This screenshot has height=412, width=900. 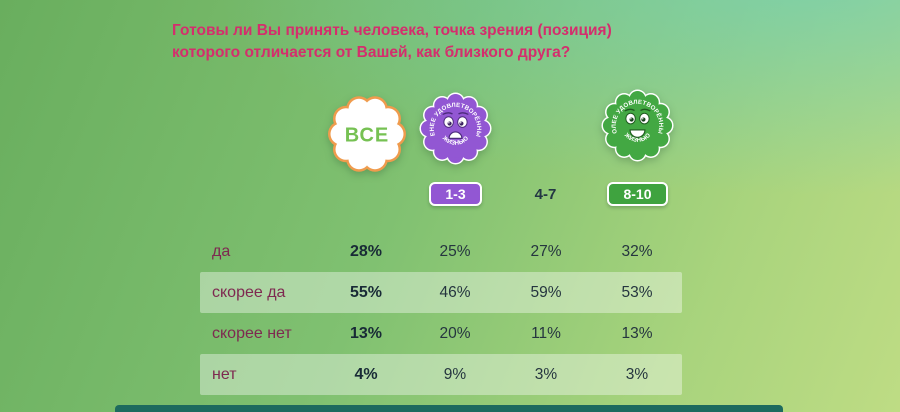 I want to click on footer-bar, so click(x=449, y=408).